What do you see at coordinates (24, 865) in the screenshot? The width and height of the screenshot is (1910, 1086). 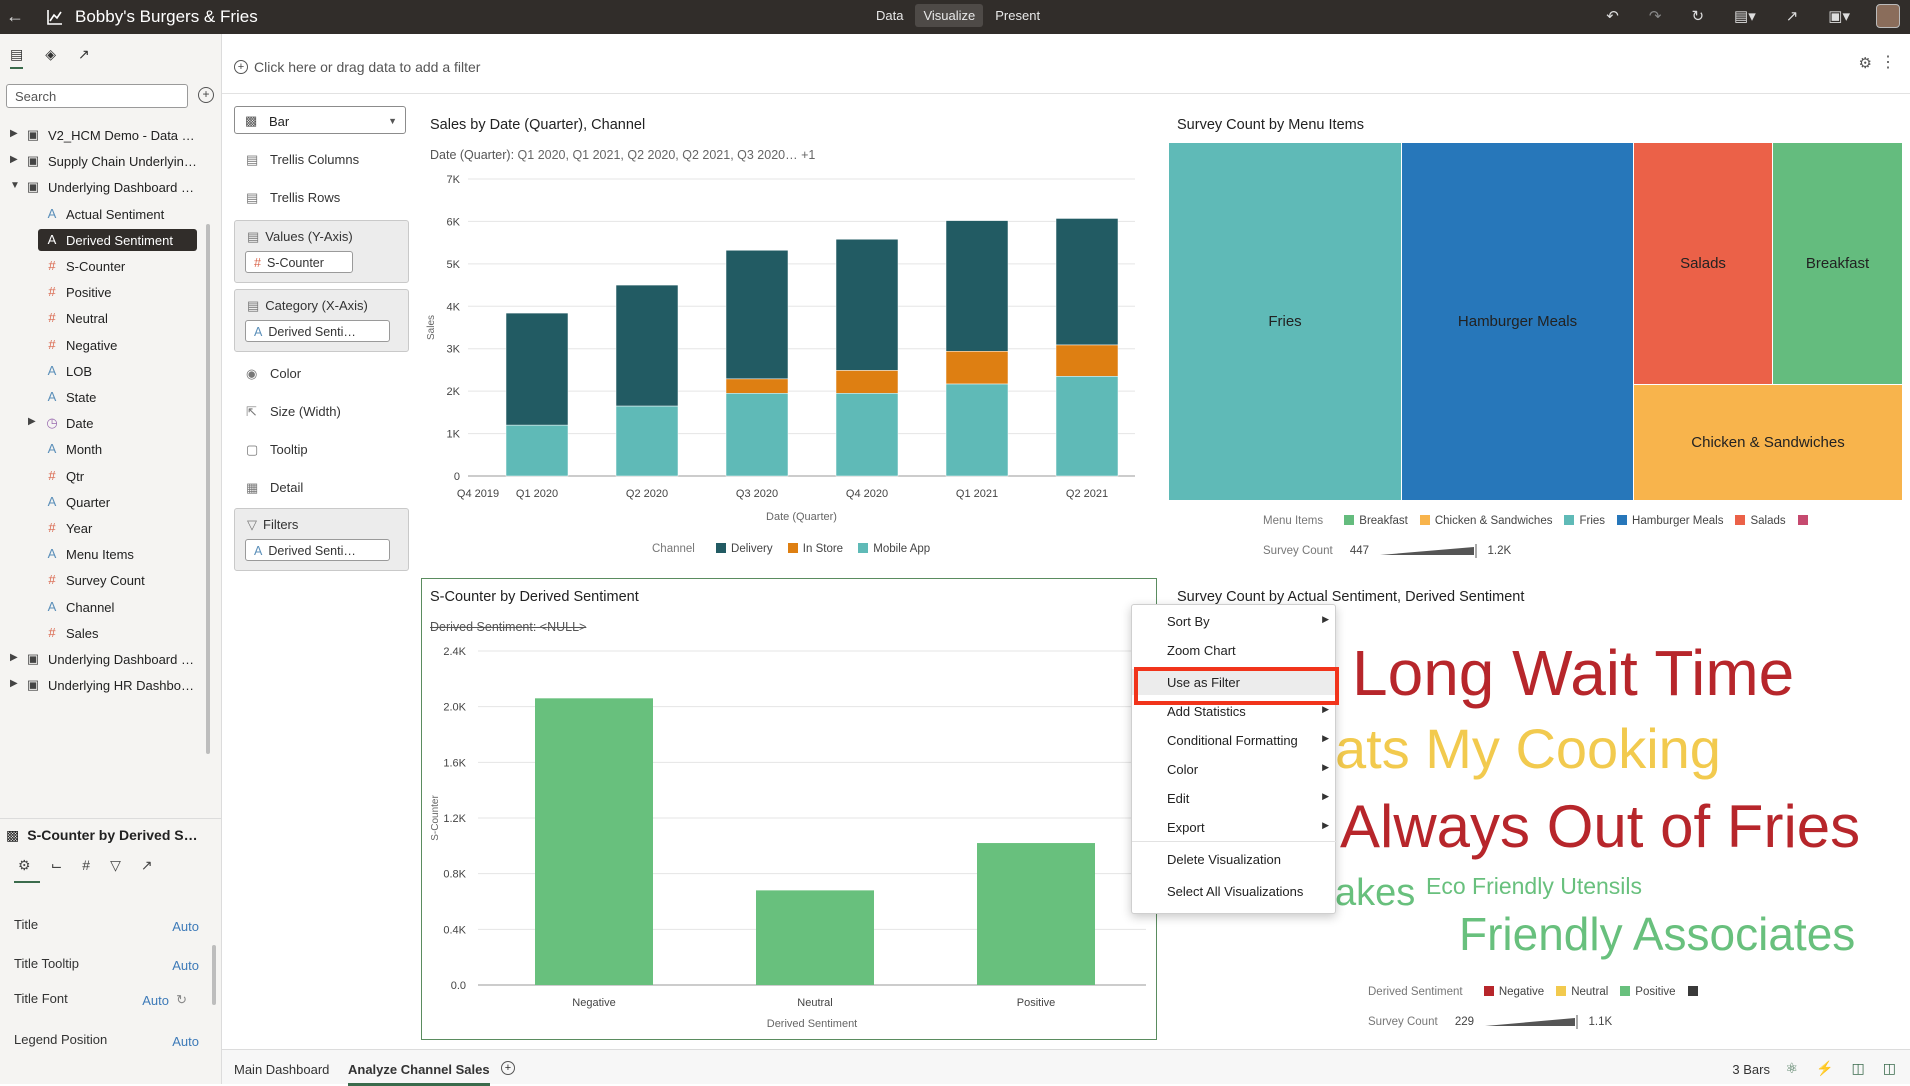 I see `general-settings-icon: ⚙` at bounding box center [24, 865].